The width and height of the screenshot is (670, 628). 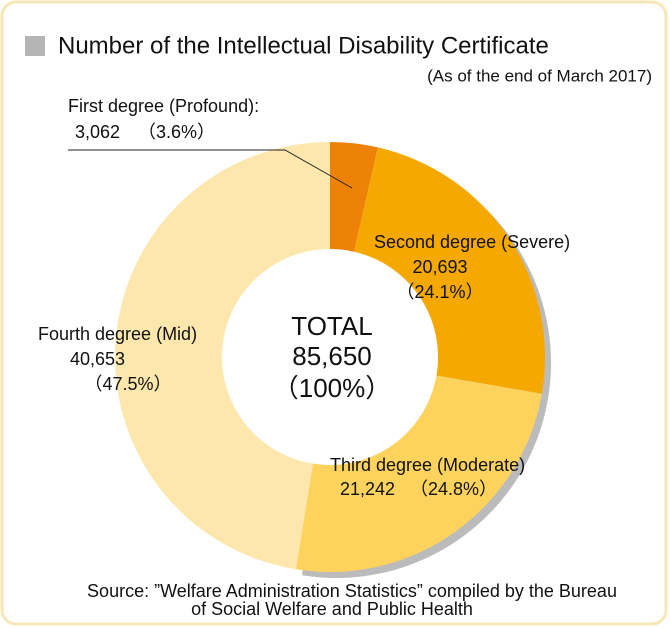 What do you see at coordinates (439, 267) in the screenshot?
I see `value-label: 20,693` at bounding box center [439, 267].